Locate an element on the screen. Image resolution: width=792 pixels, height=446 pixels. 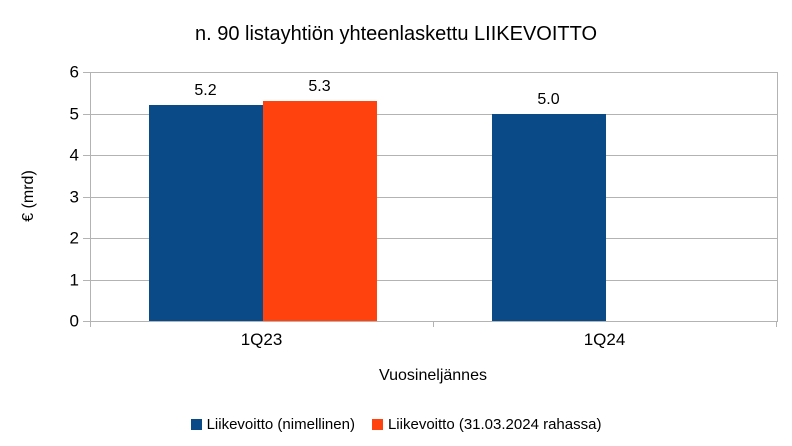
legend-label: Liikevoitto (31.03.2024 rahassa) is located at coordinates (494, 424).